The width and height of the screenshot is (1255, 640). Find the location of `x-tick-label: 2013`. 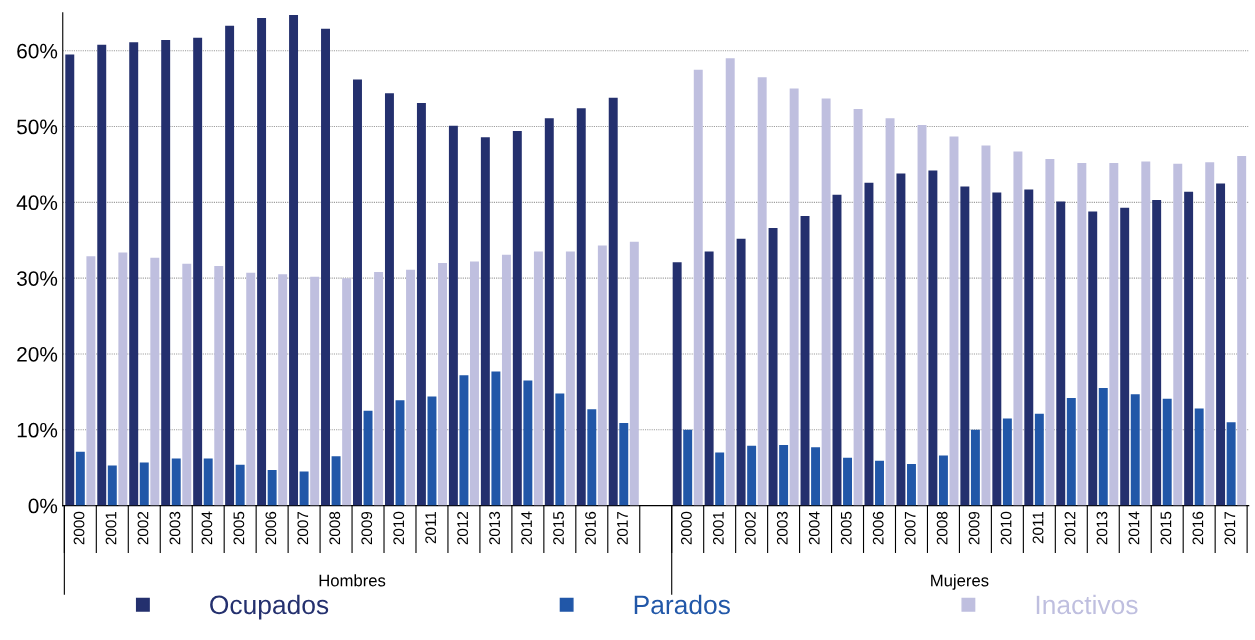

x-tick-label: 2013 is located at coordinates (494, 528).